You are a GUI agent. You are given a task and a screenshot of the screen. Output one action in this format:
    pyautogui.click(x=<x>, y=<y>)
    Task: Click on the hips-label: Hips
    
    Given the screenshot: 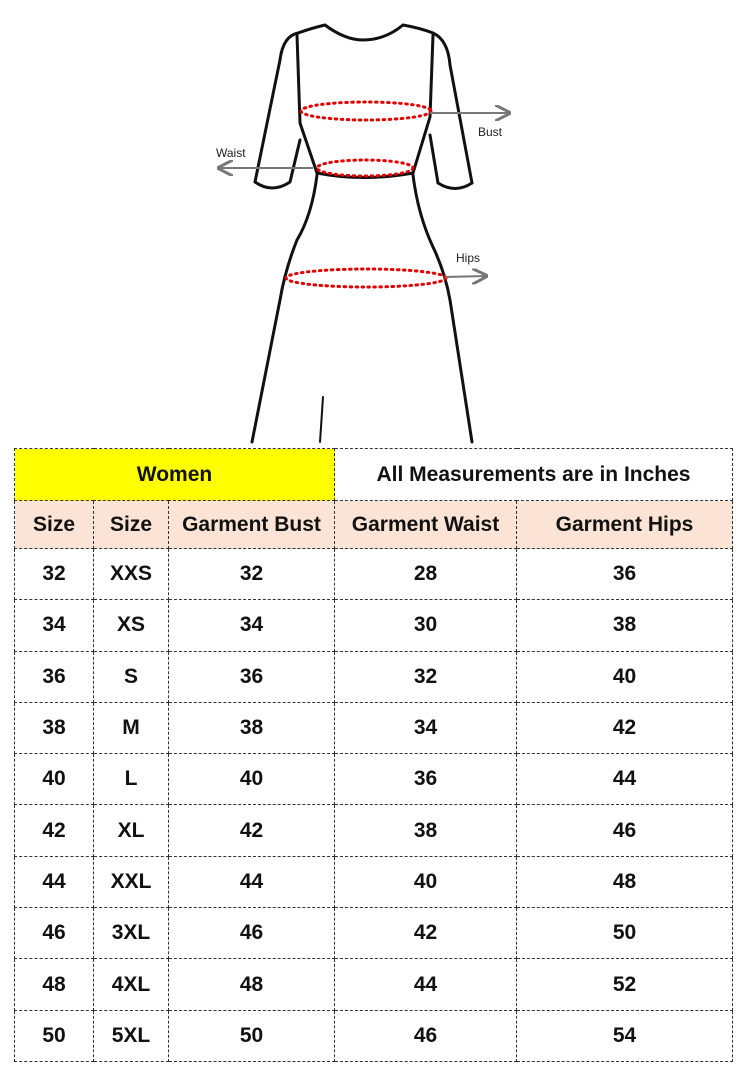 What is the action you would take?
    pyautogui.click(x=468, y=258)
    